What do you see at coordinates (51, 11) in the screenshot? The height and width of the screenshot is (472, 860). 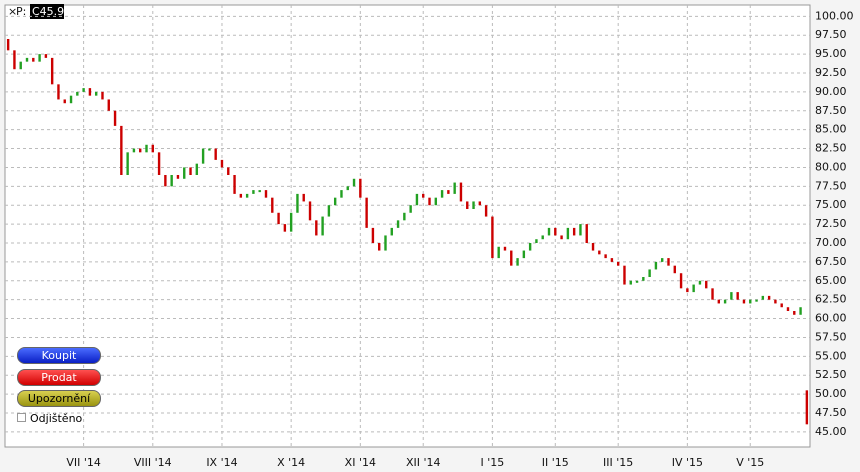 I see `price-value: C45.93` at bounding box center [51, 11].